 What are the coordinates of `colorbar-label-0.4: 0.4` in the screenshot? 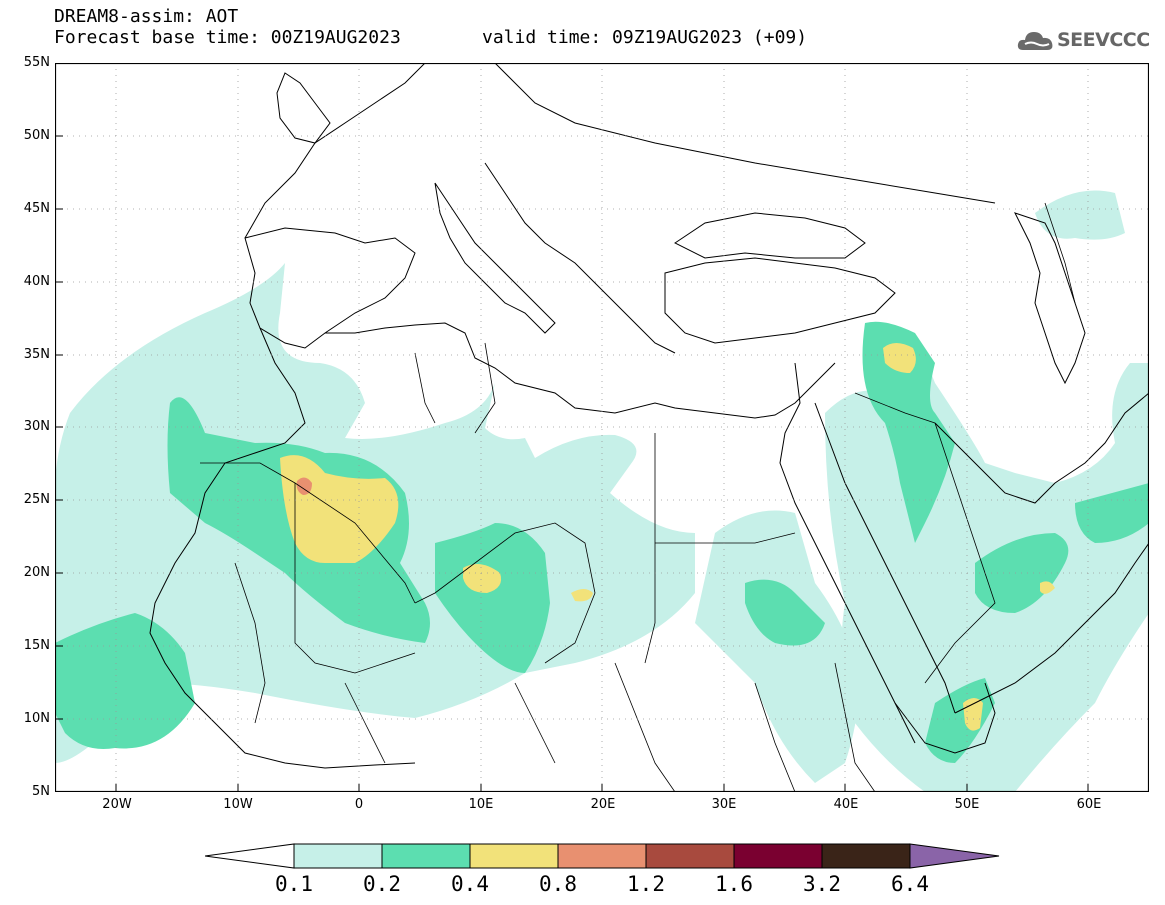 It's located at (470, 884).